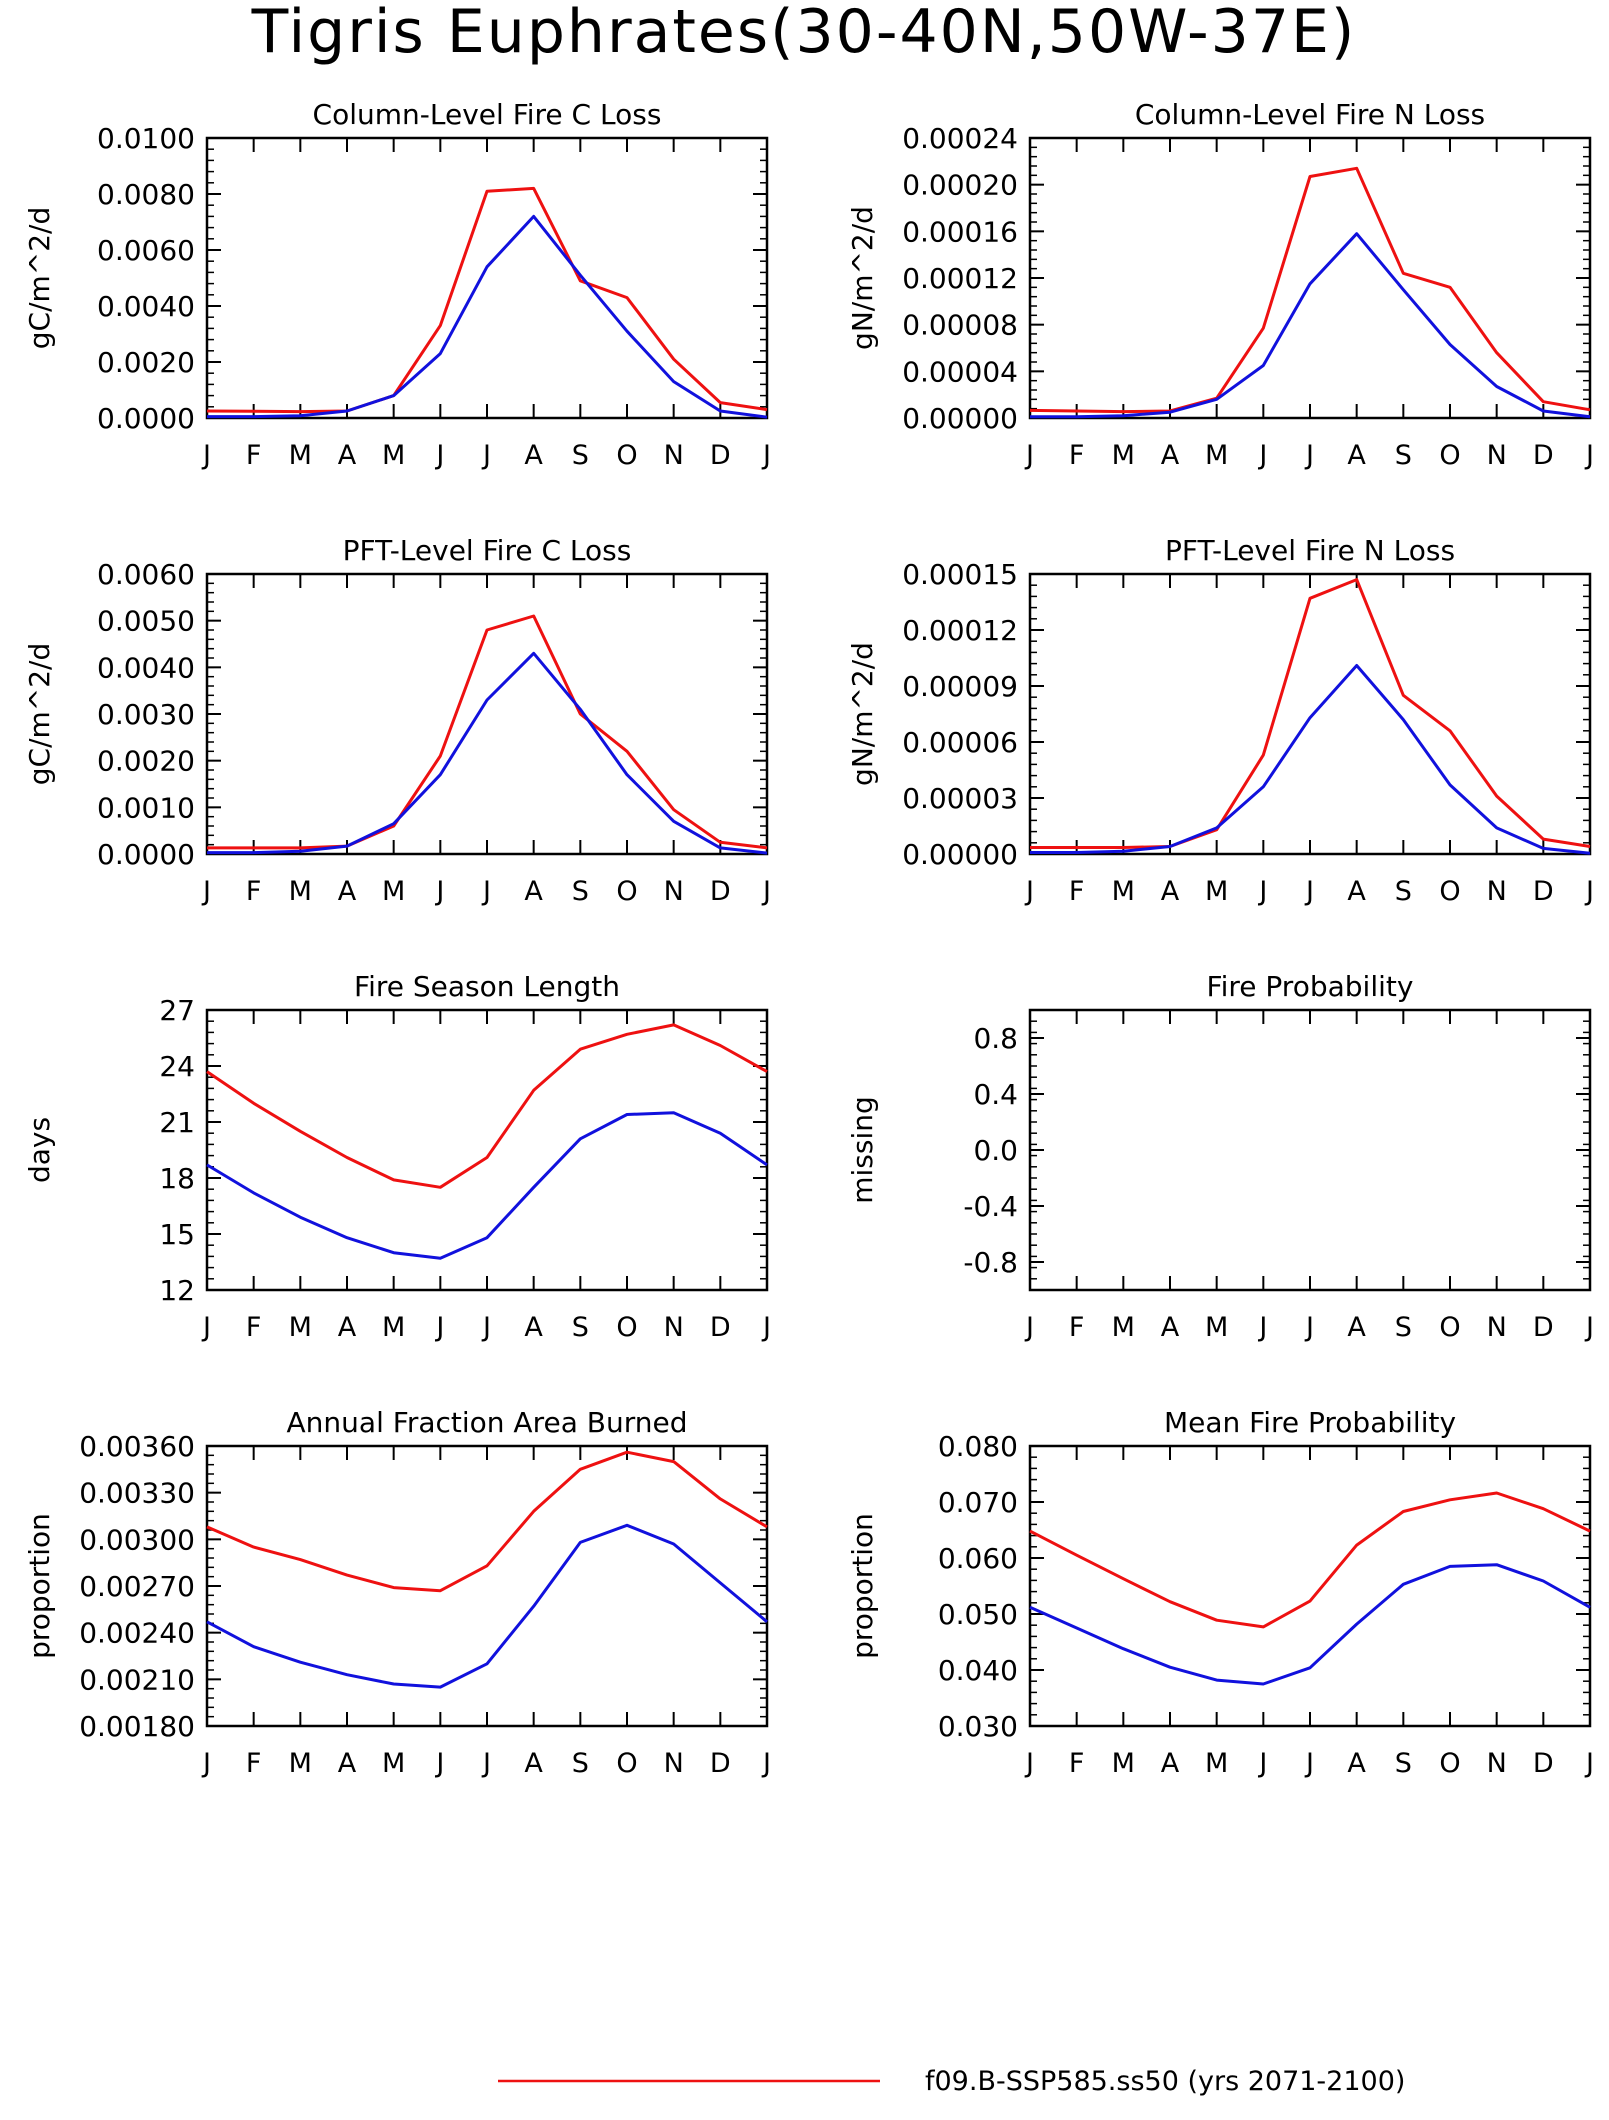 This screenshot has height=2120, width=1609. What do you see at coordinates (487, 550) in the screenshot?
I see `chart-title: PFT-Level Fire C Loss` at bounding box center [487, 550].